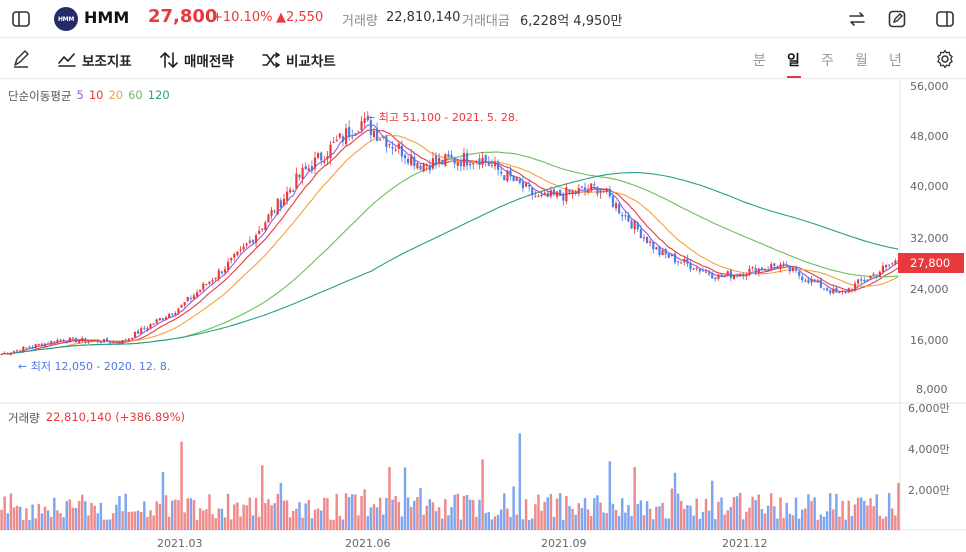 This screenshot has height=552, width=966. Describe the element at coordinates (67, 60) in the screenshot. I see `indicator-chart-icon` at that location.